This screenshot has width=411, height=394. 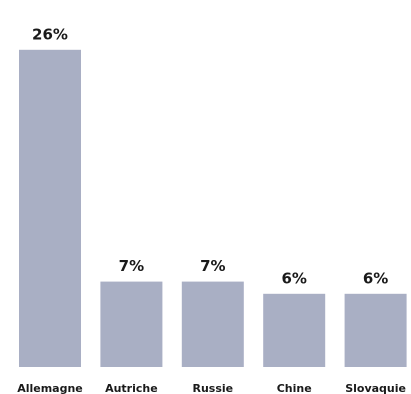 I want to click on x-tick-label: Chine, so click(x=294, y=388).